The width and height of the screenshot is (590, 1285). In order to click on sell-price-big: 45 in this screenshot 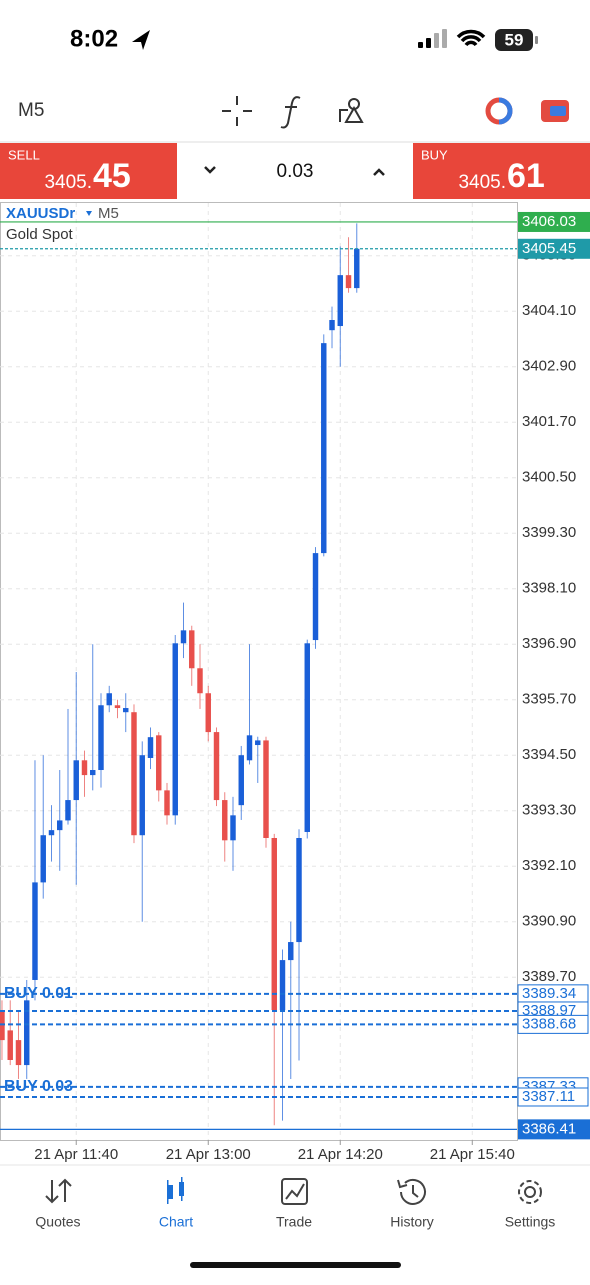, I will do `click(112, 176)`.